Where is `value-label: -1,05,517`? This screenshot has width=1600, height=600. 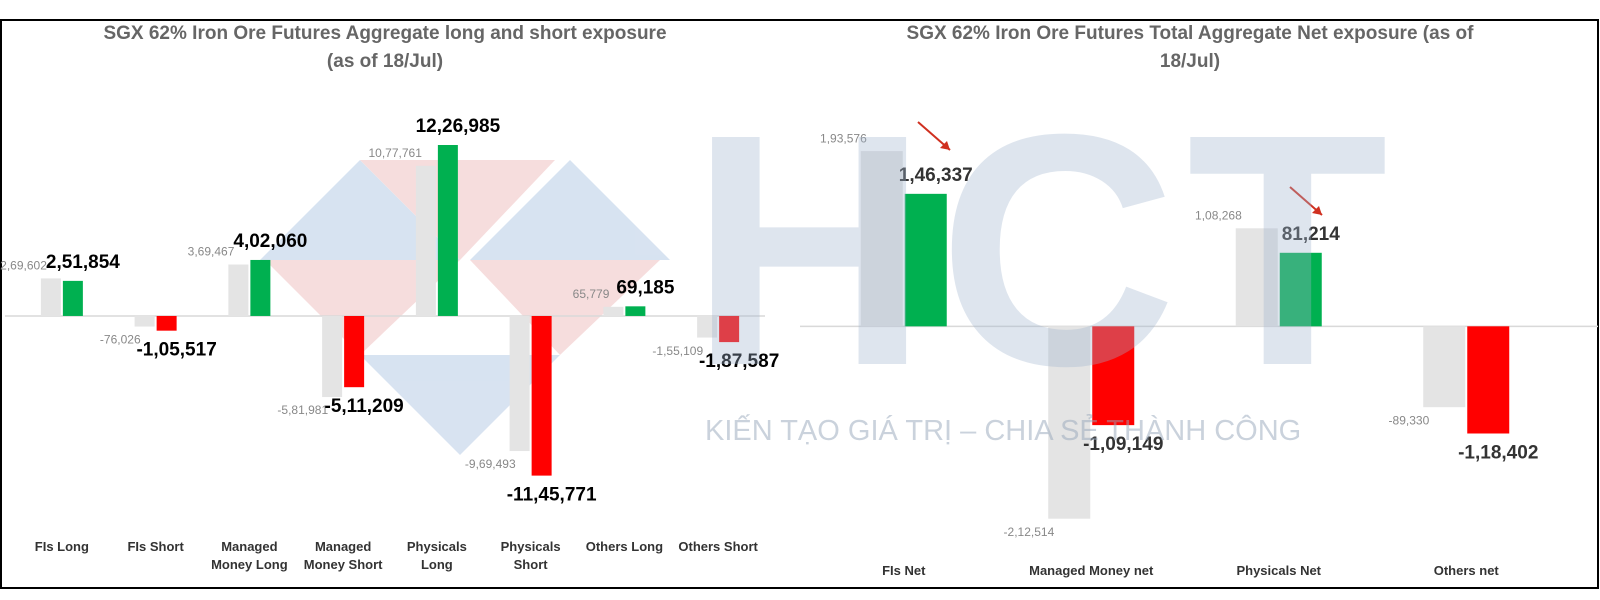 value-label: -1,05,517 is located at coordinates (176, 350).